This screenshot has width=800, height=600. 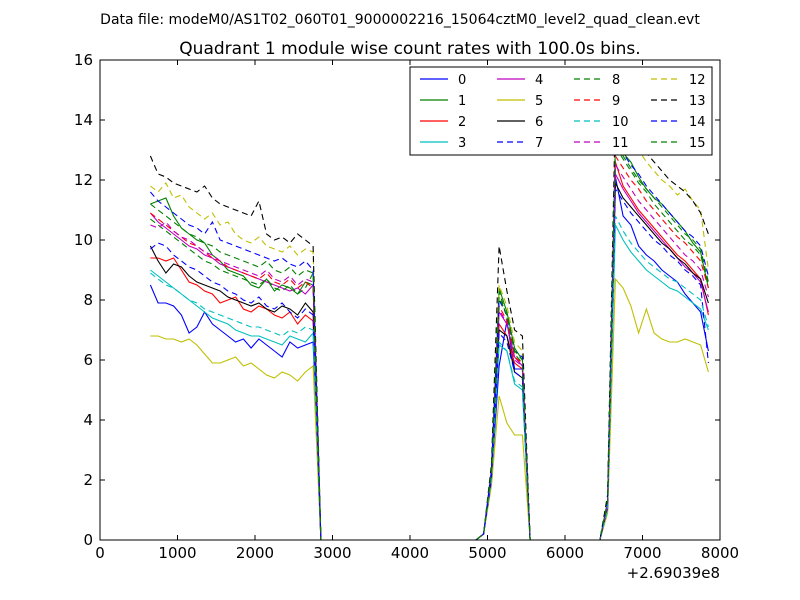 What do you see at coordinates (88, 300) in the screenshot?
I see `y-tick-label: 8` at bounding box center [88, 300].